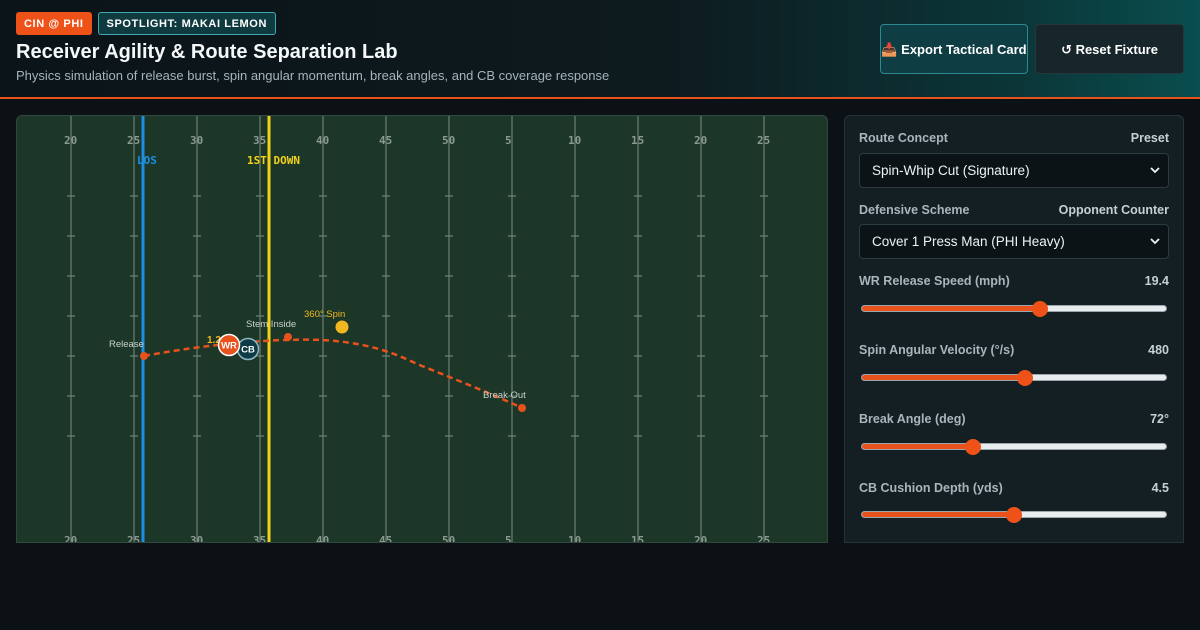  I want to click on stem-point, so click(288, 337).